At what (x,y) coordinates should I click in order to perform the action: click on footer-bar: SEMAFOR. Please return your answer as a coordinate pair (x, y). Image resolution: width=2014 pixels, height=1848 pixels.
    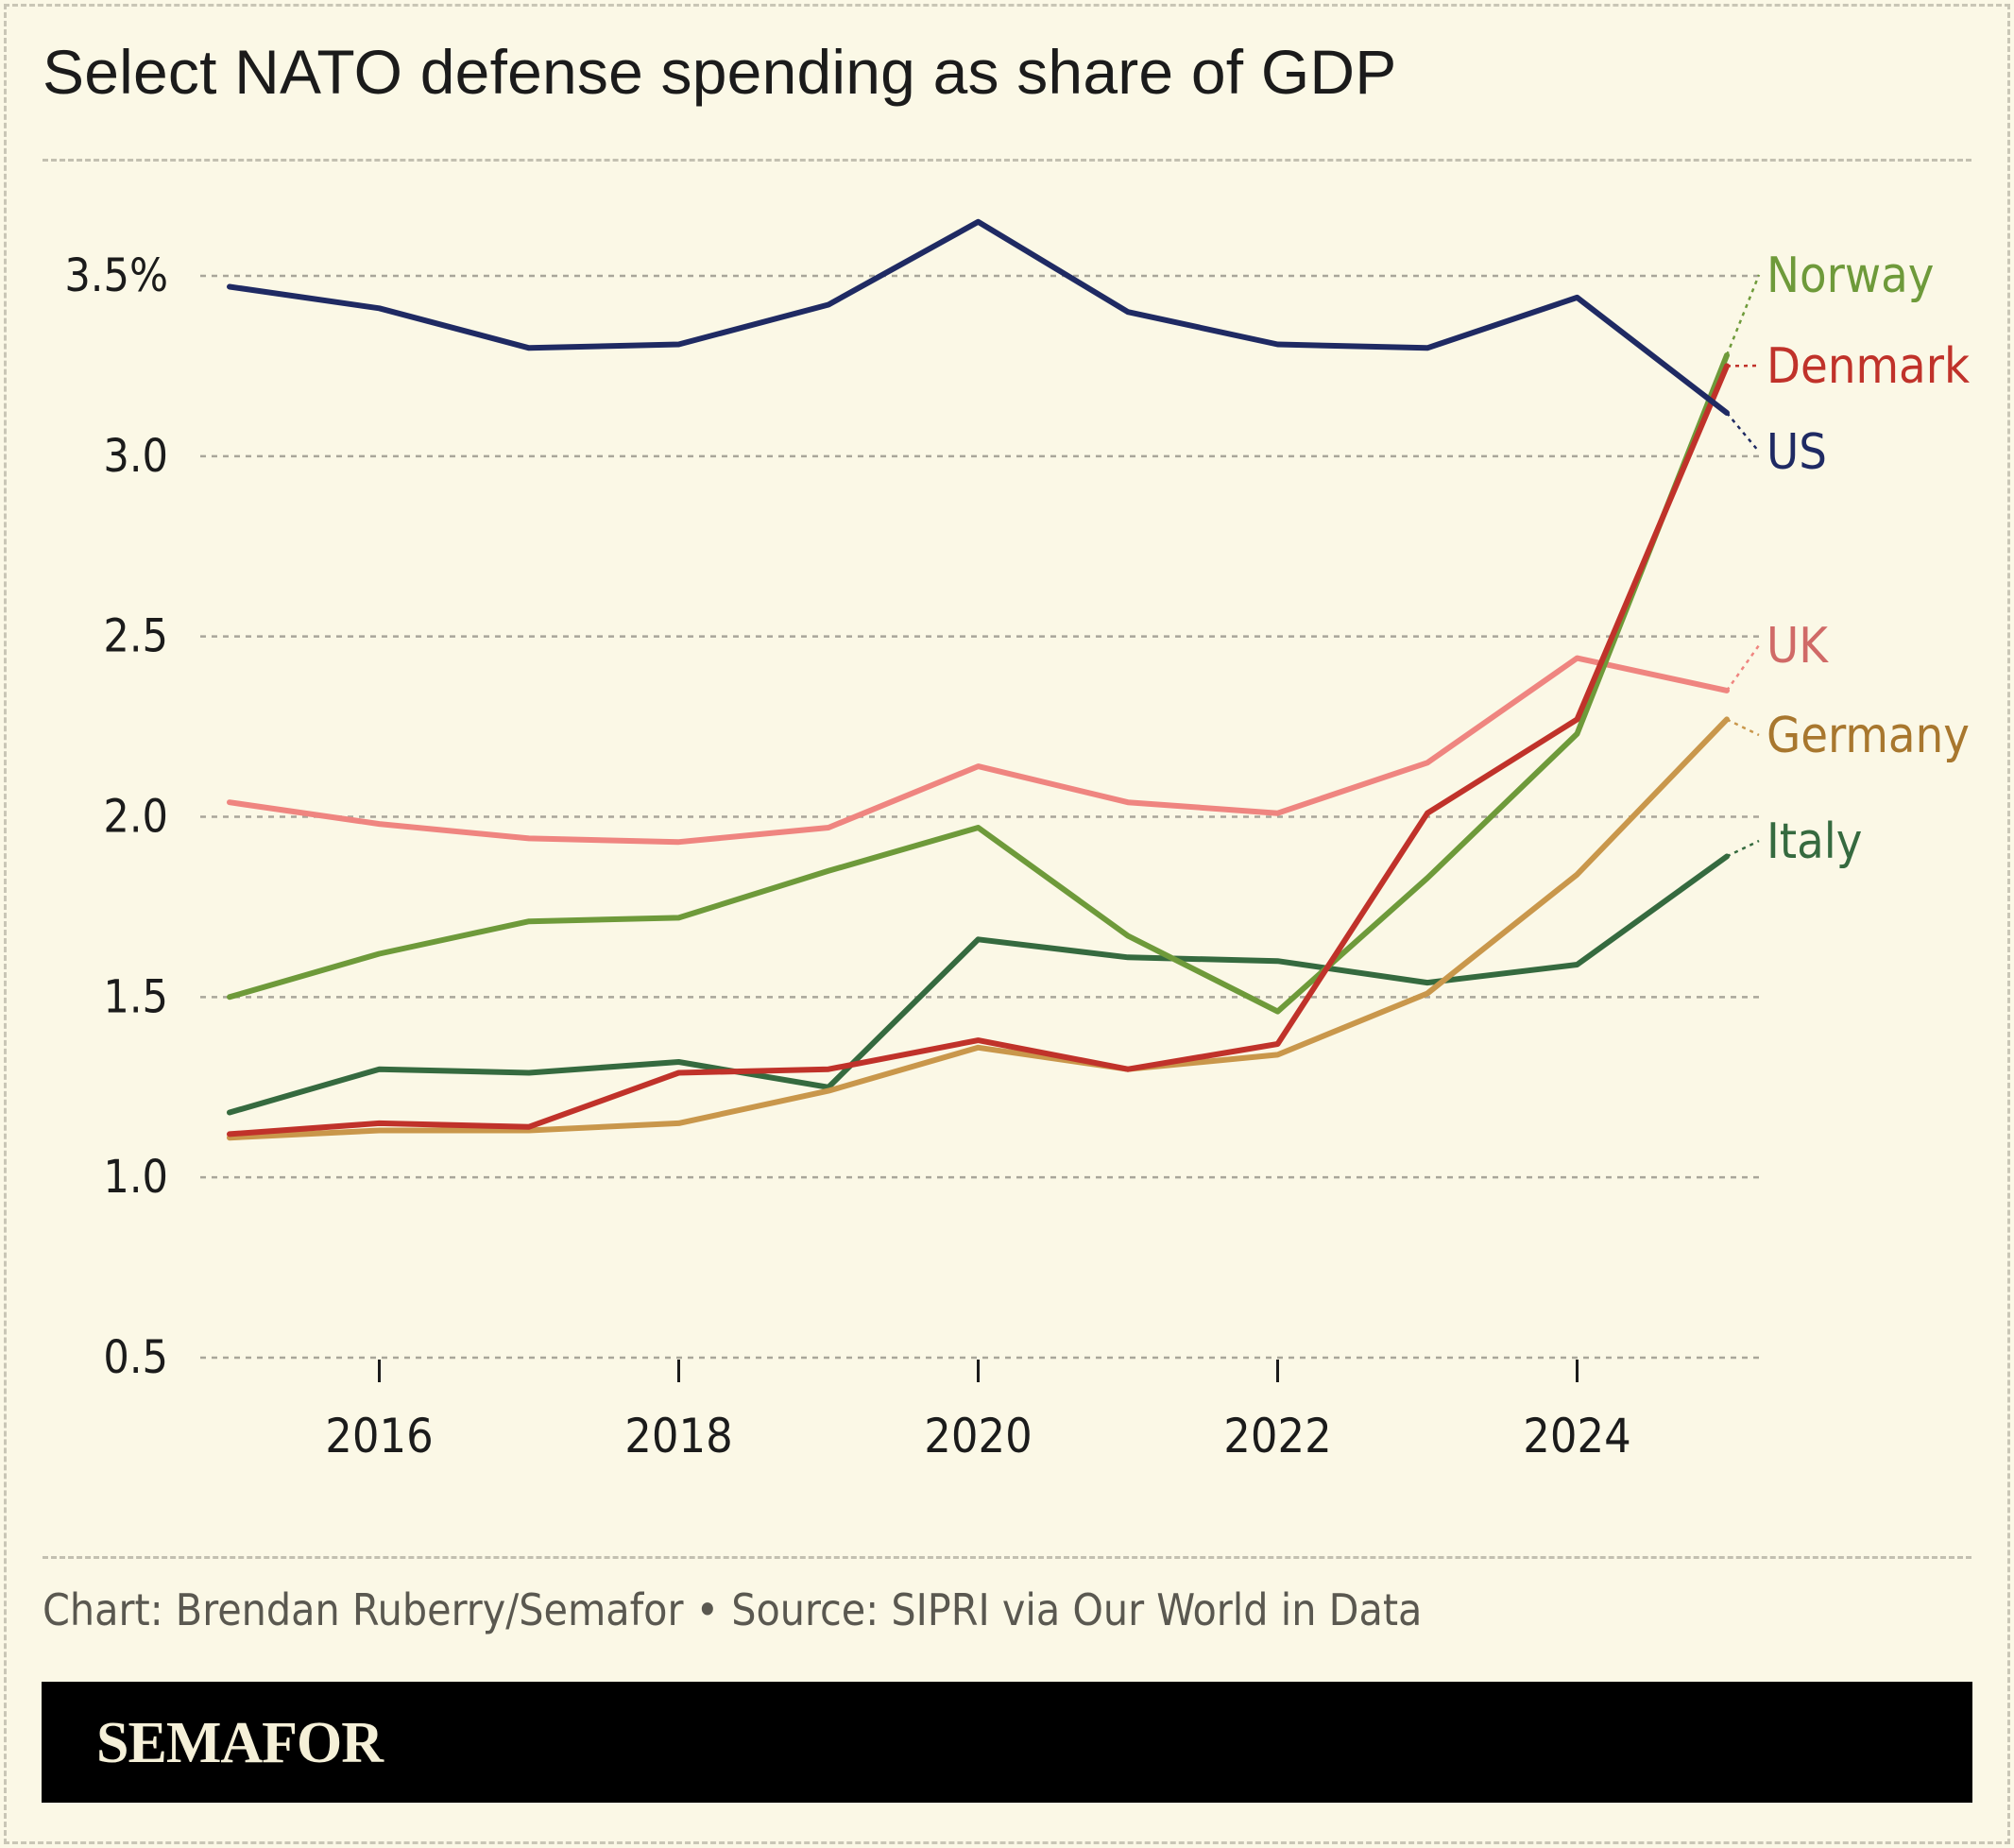
    Looking at the image, I should click on (1007, 1742).